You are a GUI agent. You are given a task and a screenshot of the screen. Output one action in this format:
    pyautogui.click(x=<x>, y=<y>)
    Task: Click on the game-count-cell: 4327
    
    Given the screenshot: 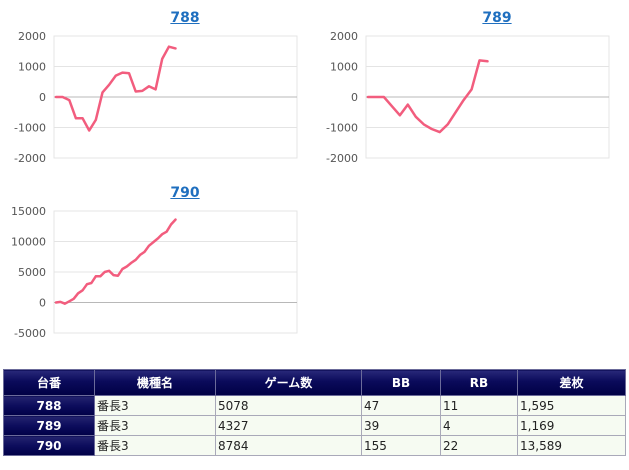 What is the action you would take?
    pyautogui.click(x=288, y=425)
    